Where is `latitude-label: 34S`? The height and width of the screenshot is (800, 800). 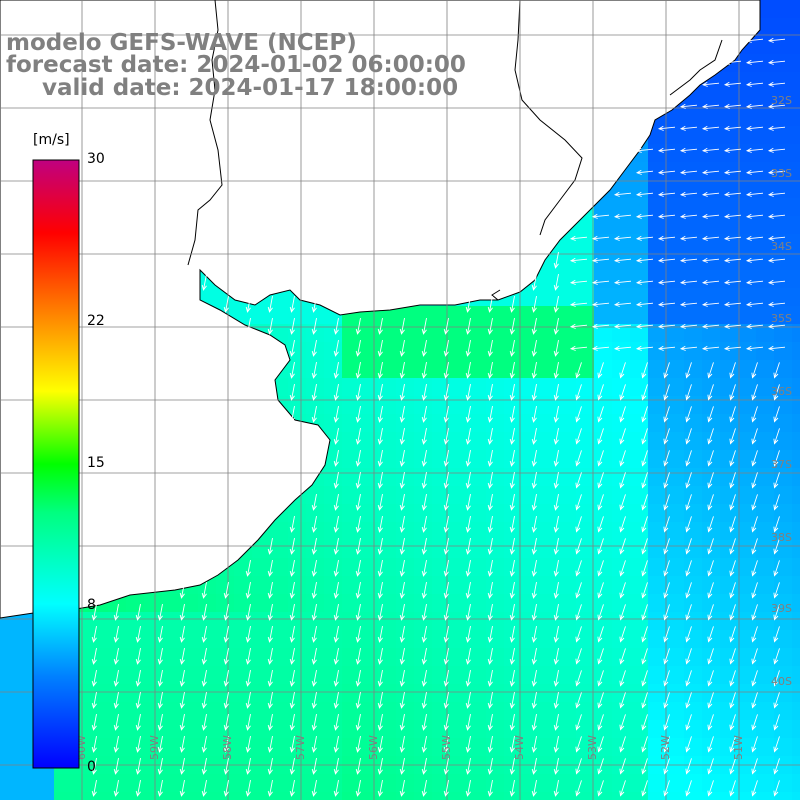 latitude-label: 34S is located at coordinates (781, 246).